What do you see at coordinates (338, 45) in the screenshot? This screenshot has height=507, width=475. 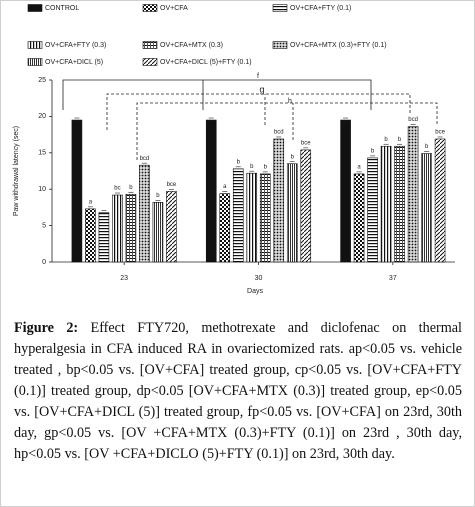 I see `legend-label: OV+CFA+MTX (0.3)+FTY (0.1)` at bounding box center [338, 45].